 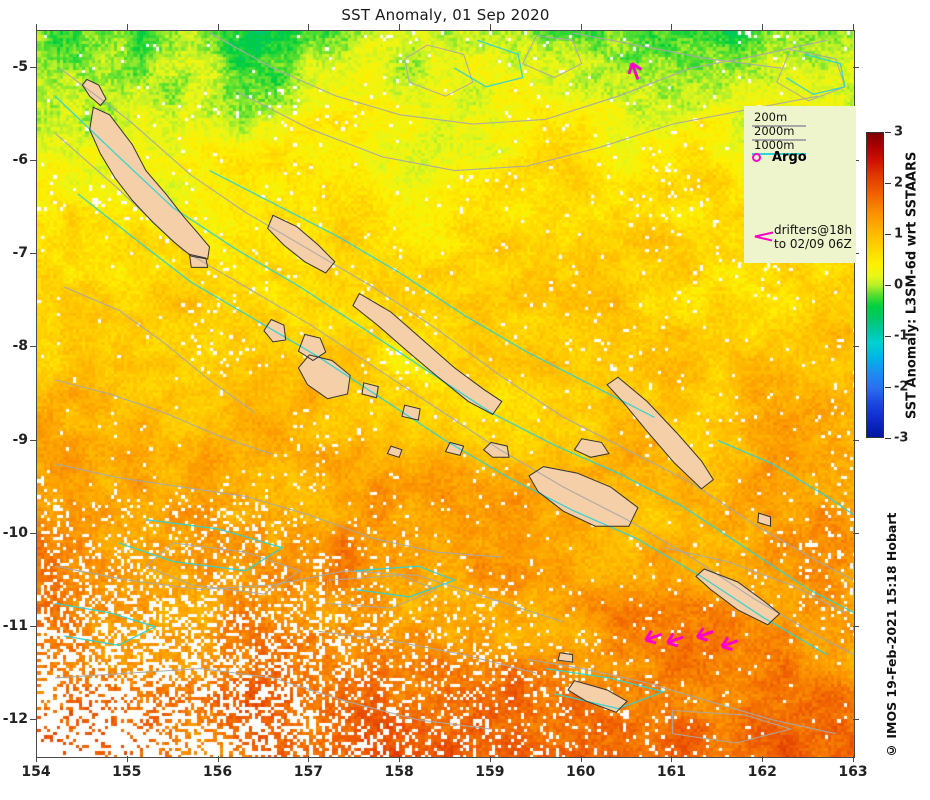 I want to click on legend-argo-entry: Argo, so click(x=779, y=157).